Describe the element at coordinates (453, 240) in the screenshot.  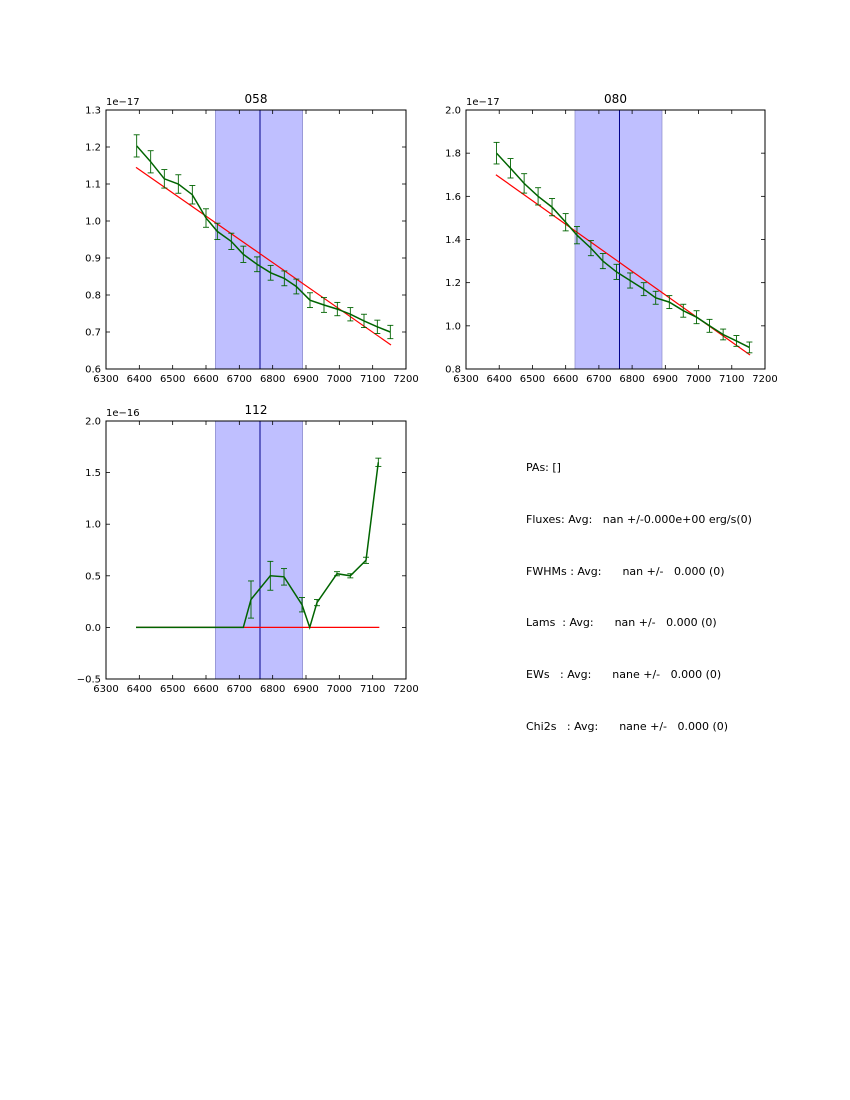
I see `y-tick-label: 1.4` at that location.